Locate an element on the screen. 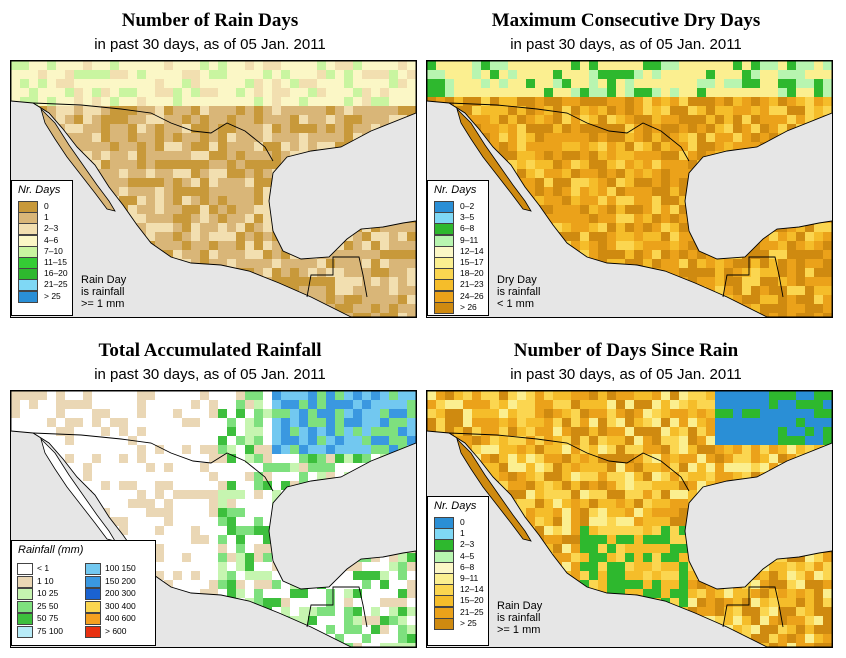  legend-label: 16–20 is located at coordinates (56, 273).